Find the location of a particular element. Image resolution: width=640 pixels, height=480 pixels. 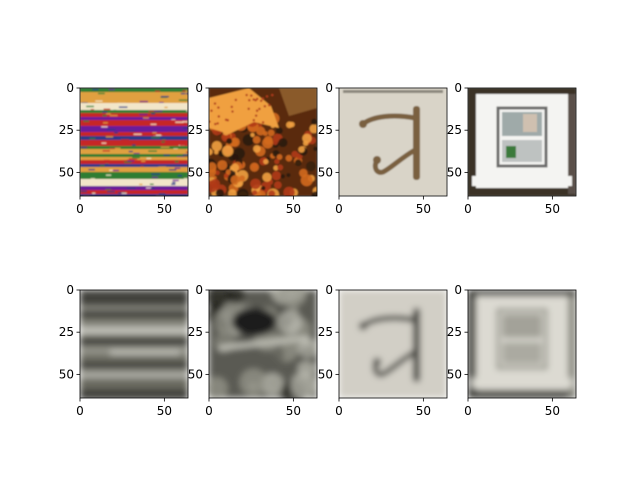

panel-r1c4-image is located at coordinates (522, 142).